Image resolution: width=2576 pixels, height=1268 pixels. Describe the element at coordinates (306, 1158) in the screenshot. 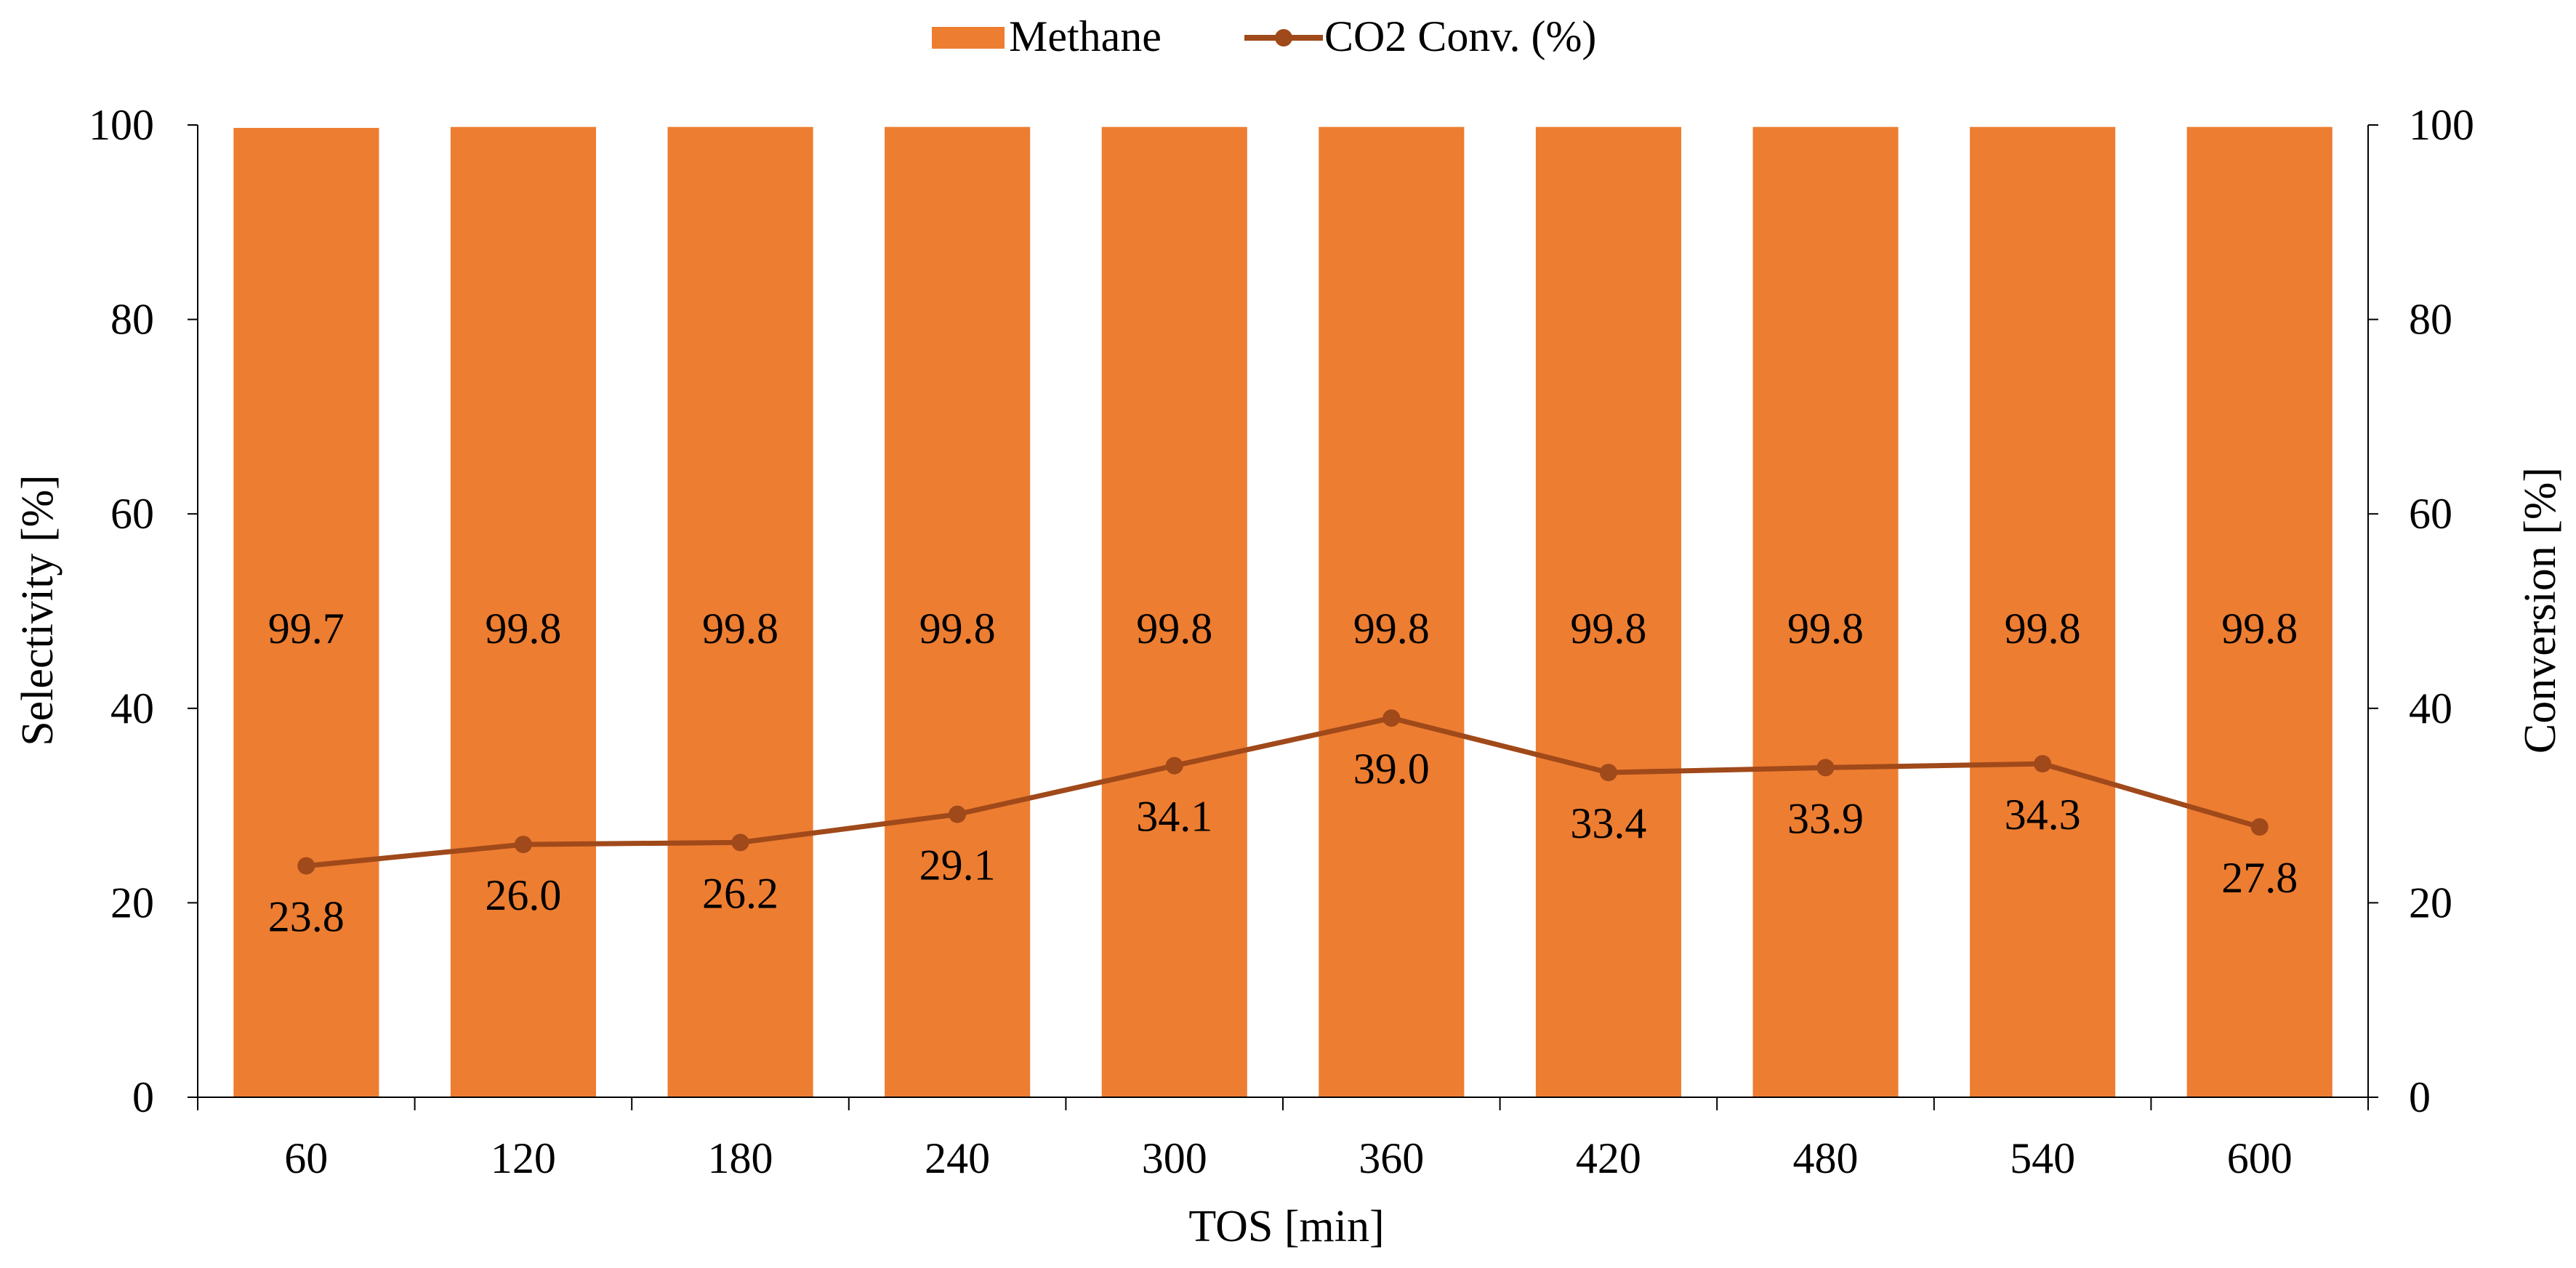

I see `x-tick-label: 60` at that location.